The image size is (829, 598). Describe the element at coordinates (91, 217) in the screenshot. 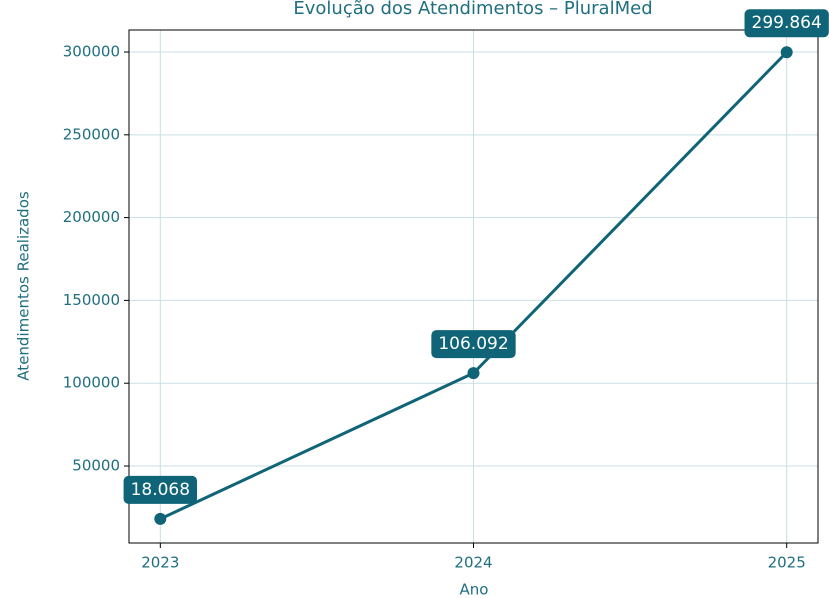

I see `y-tick-label: 200000` at that location.